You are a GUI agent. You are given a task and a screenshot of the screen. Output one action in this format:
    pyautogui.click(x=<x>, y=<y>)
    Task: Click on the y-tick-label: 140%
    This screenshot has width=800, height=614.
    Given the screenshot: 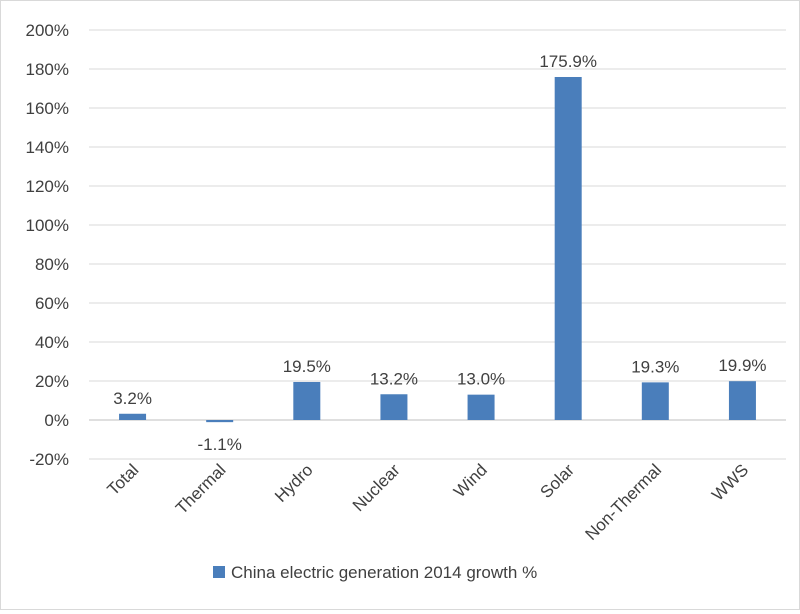 What is the action you would take?
    pyautogui.click(x=47, y=147)
    